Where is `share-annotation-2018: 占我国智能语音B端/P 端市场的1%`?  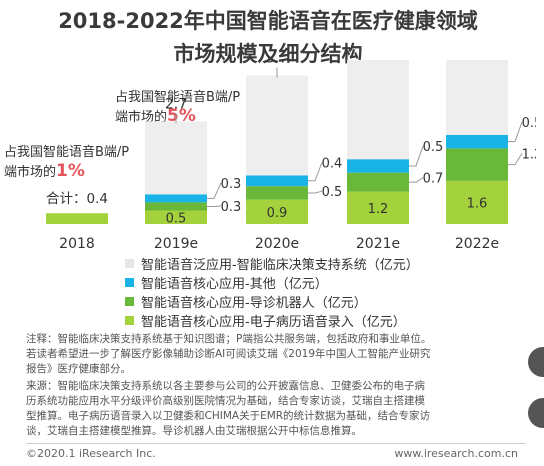 share-annotation-2018: 占我国智能语音B端/P 端市场的1% is located at coordinates (66, 162).